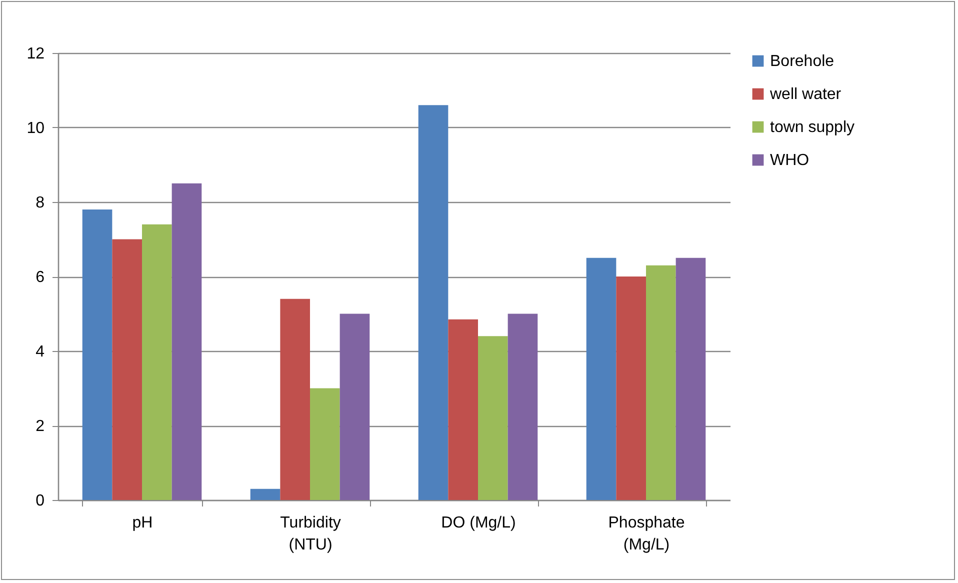  What do you see at coordinates (40, 501) in the screenshot?
I see `y-tick-label: 0` at bounding box center [40, 501].